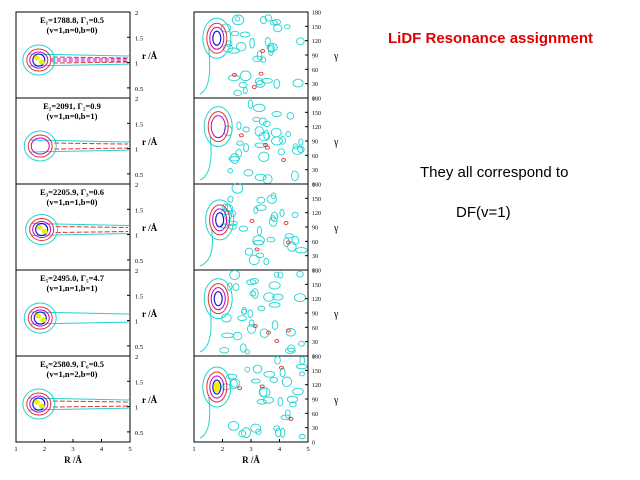 This screenshot has width=640, height=480. Describe the element at coordinates (250, 449) in the screenshot. I see `x-tick-label: 3` at that location.